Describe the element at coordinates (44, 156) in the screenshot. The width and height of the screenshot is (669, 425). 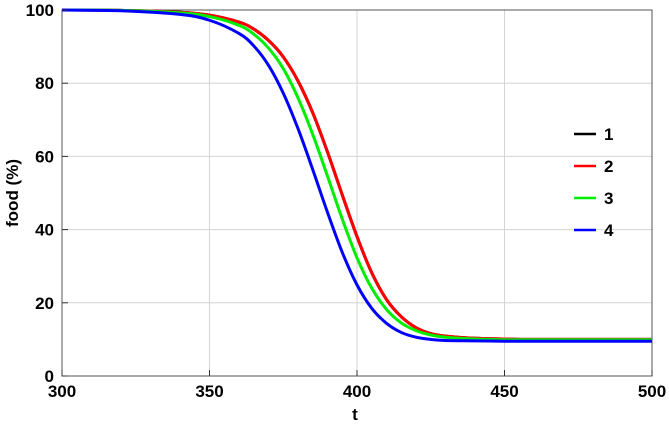
I see `y-tick-label: 60` at that location.